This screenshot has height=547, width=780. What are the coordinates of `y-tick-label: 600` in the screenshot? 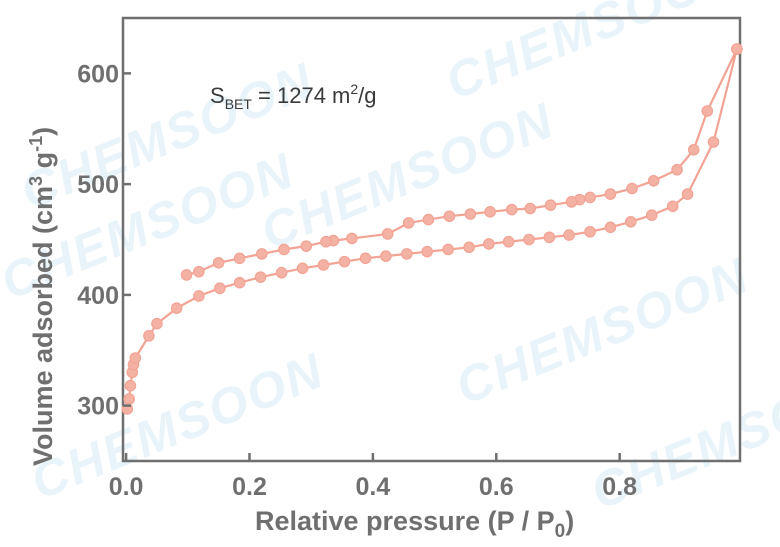 It's located at (98, 74).